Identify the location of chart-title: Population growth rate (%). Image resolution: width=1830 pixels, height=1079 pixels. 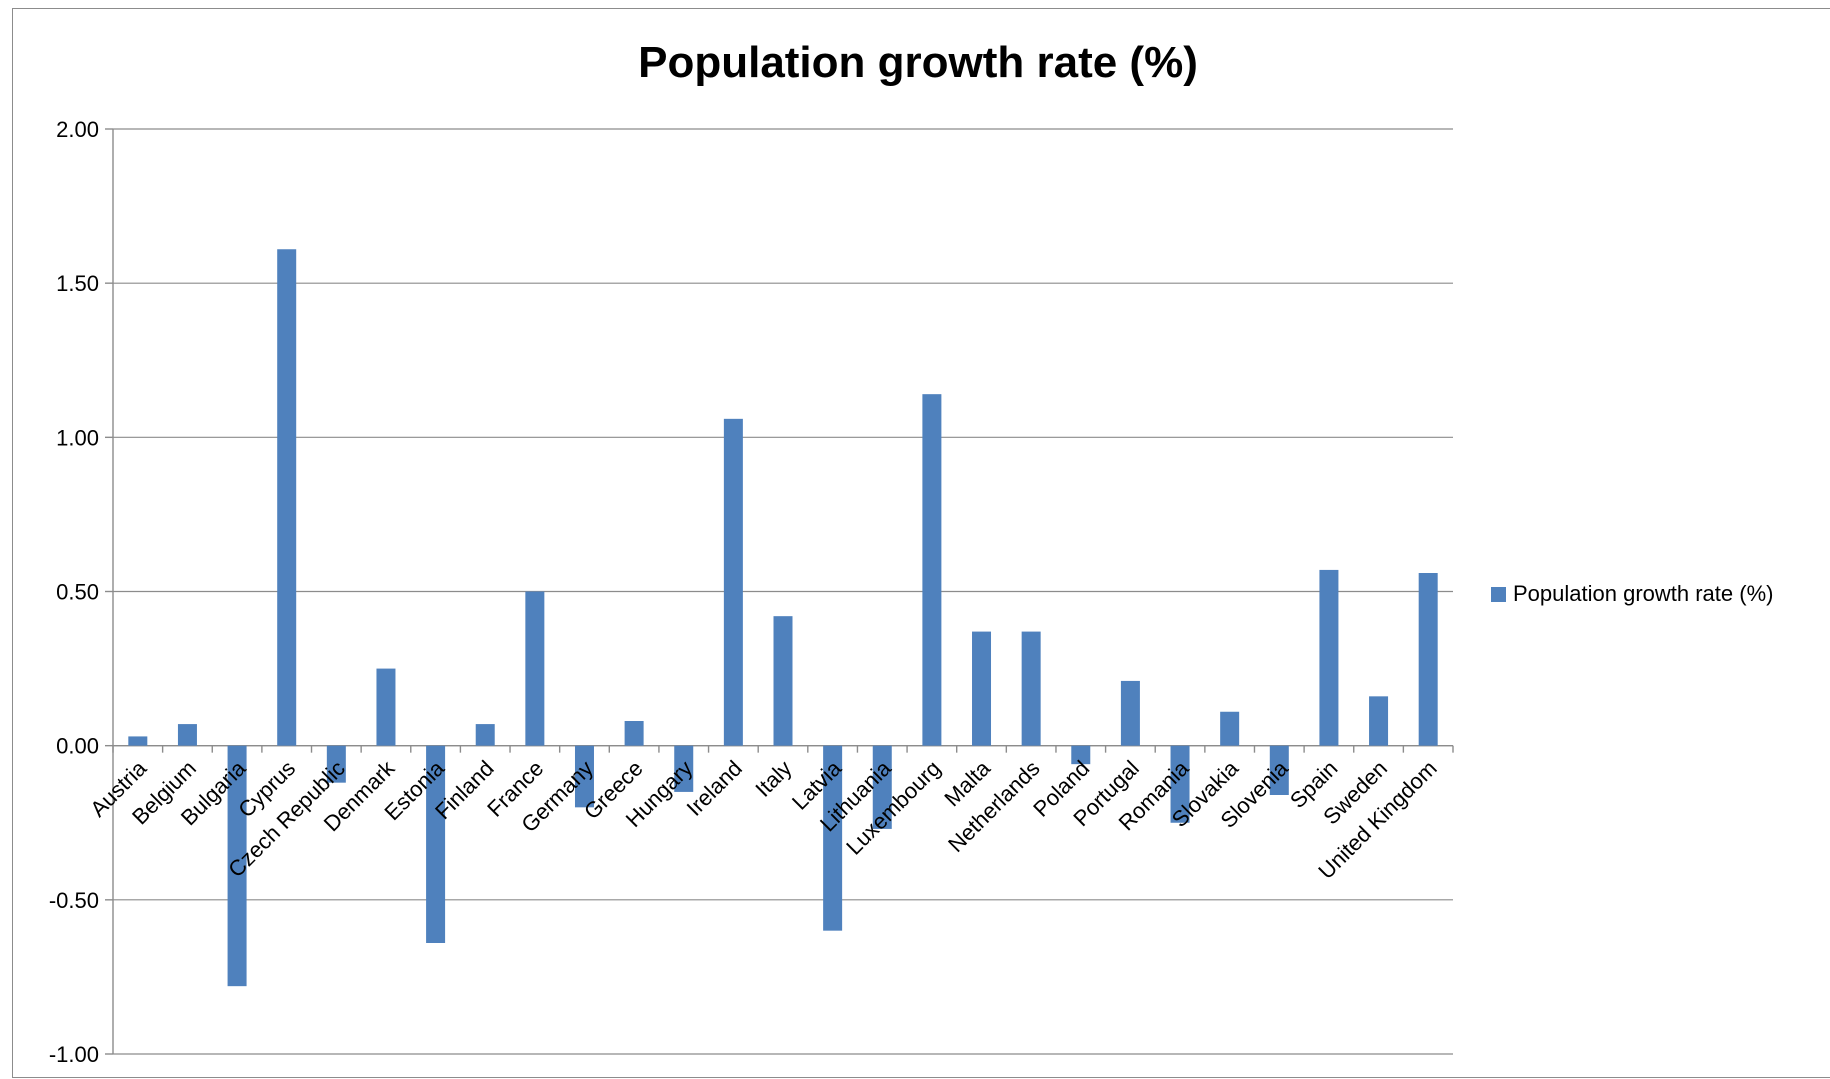
(918, 62).